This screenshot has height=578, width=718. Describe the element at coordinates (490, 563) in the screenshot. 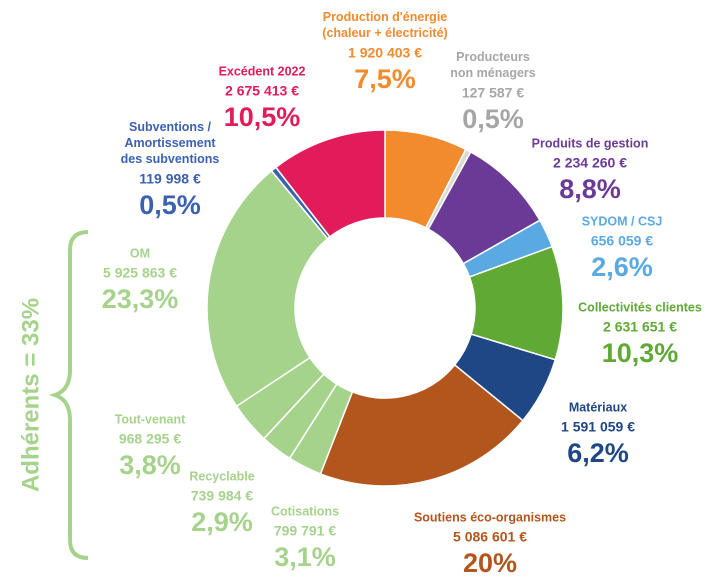

I see `slice-percent: 20%` at that location.